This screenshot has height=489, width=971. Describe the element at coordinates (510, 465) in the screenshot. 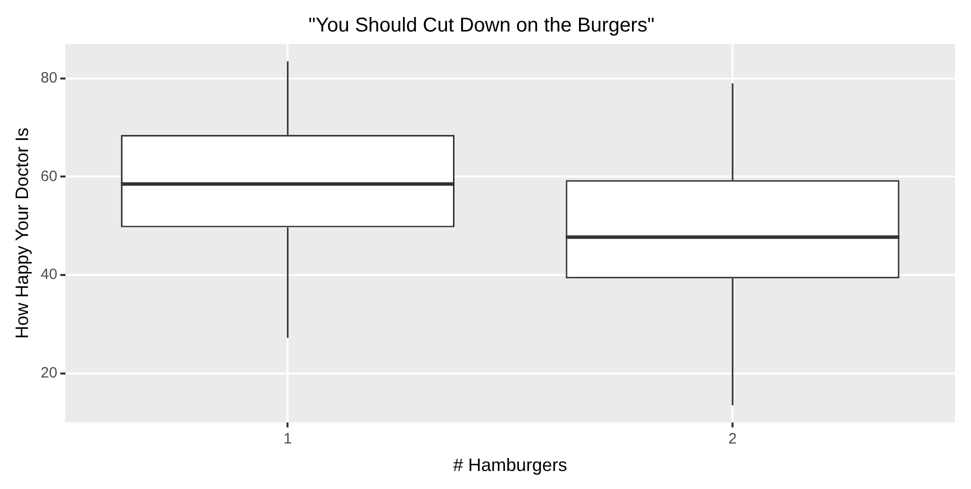

I see `x-axis-title: # Hamburgers` at that location.